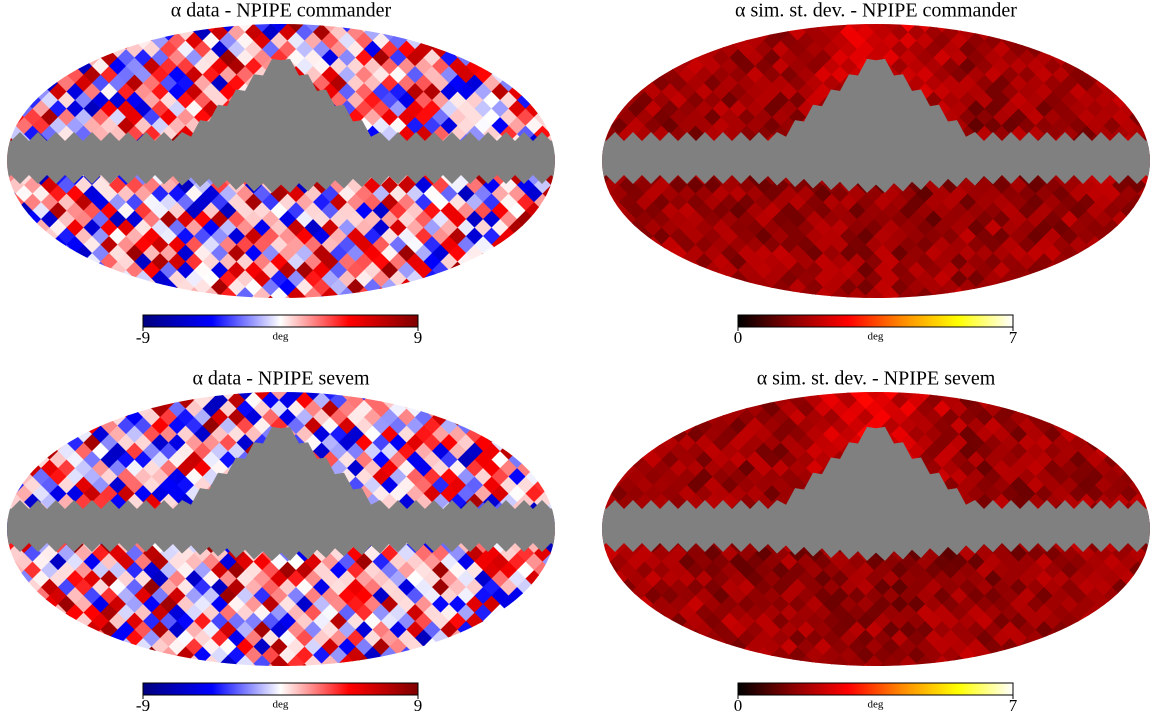 The width and height of the screenshot is (1158, 717). I want to click on galactic-mask, so click(876, 125).